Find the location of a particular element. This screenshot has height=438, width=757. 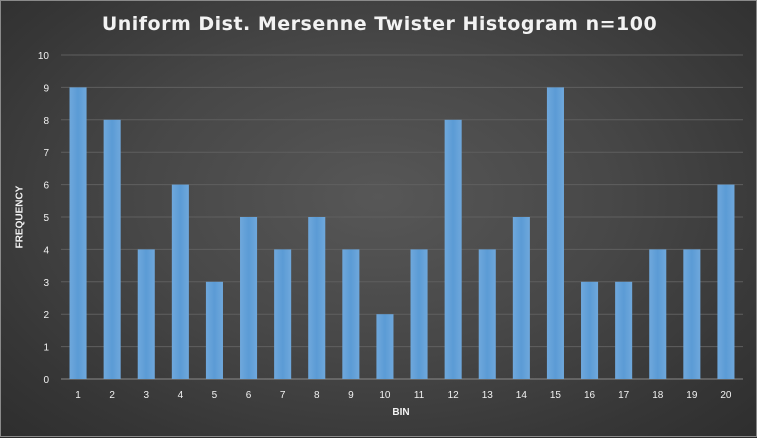

x-tick-label: 10 is located at coordinates (385, 395).